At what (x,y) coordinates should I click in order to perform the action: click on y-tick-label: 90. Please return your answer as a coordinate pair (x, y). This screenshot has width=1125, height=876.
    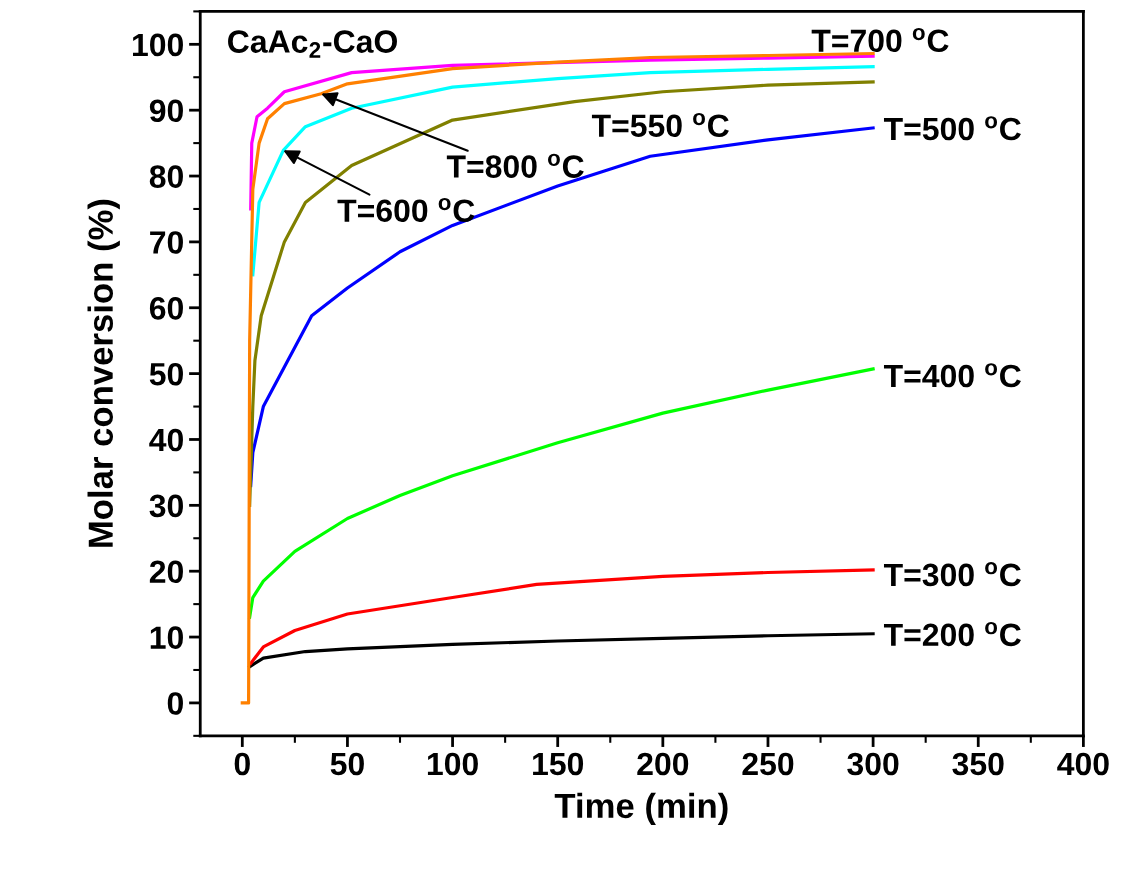
    Looking at the image, I should click on (166, 111).